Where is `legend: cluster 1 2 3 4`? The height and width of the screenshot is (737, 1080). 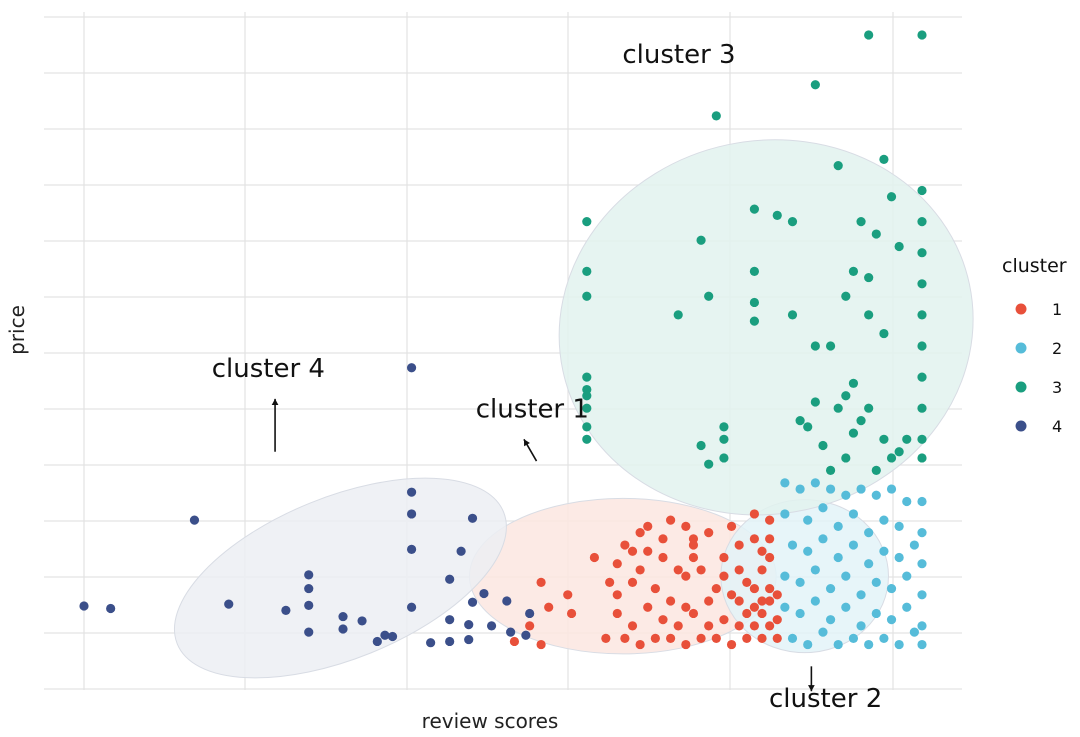
legend: cluster 1 2 3 4 is located at coordinates (1034, 345).